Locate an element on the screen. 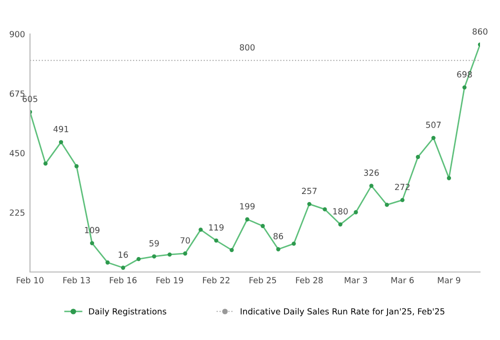  x-tick-label: Feb 10 is located at coordinates (30, 280).